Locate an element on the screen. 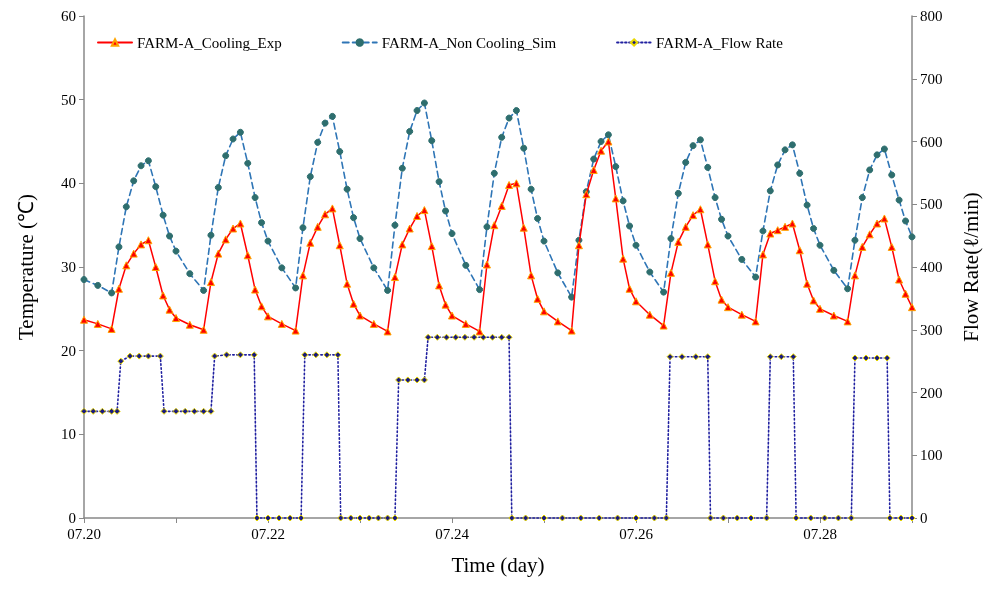 The height and width of the screenshot is (594, 1008). y-tick-label: 60 is located at coordinates (68, 16).